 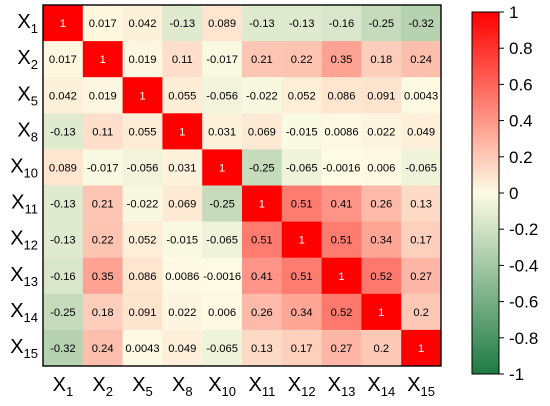 I want to click on cell-value-label: 0.042, so click(x=143, y=24).